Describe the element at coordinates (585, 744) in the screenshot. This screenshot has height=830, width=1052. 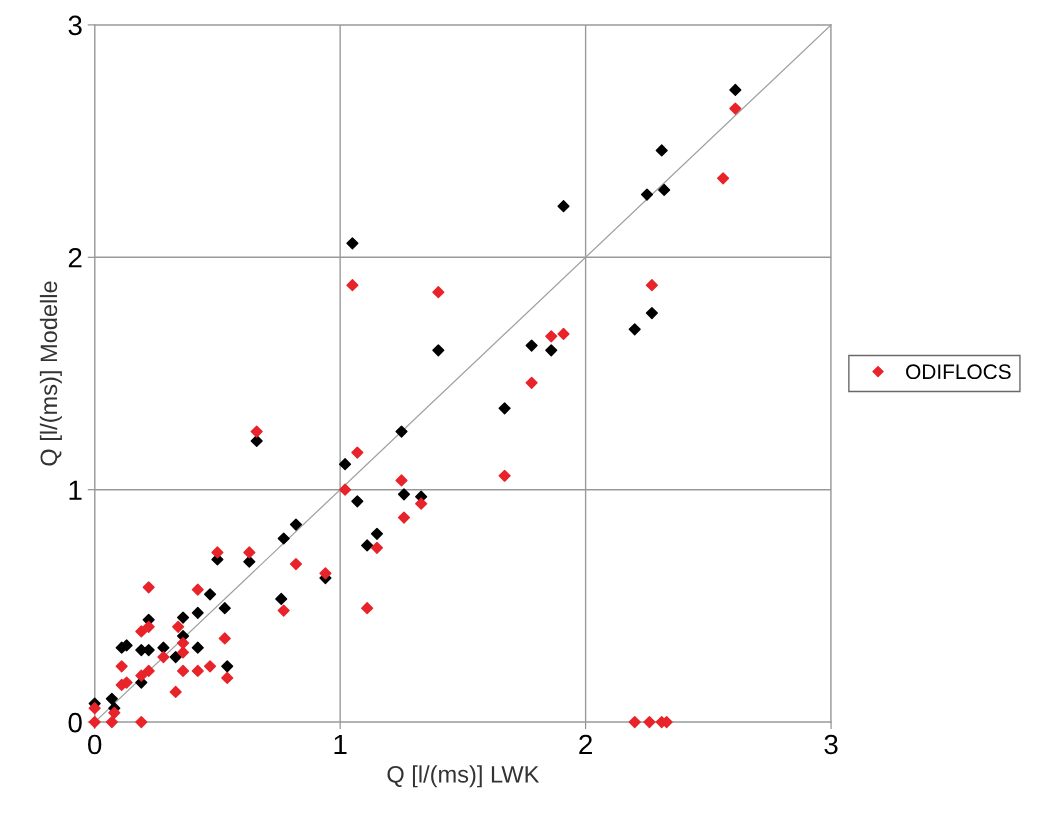
I see `x-tick-label: 2` at that location.